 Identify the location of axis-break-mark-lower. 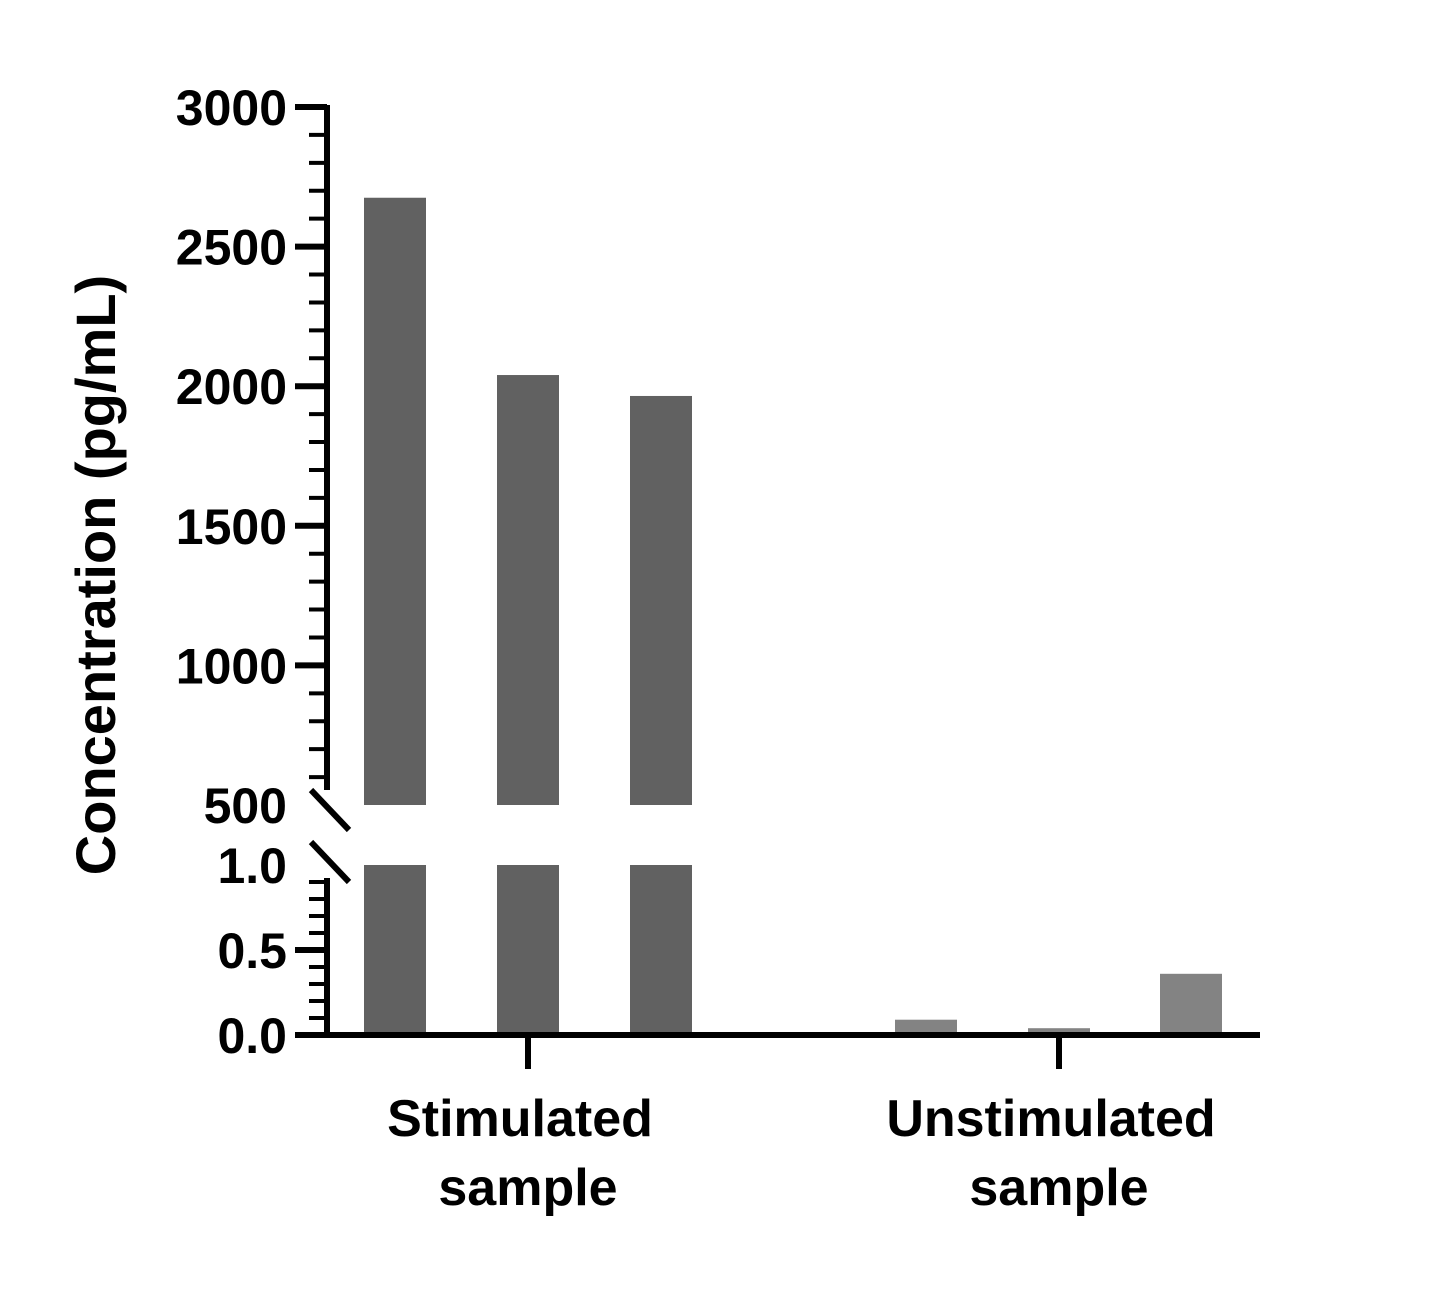
(330, 862).